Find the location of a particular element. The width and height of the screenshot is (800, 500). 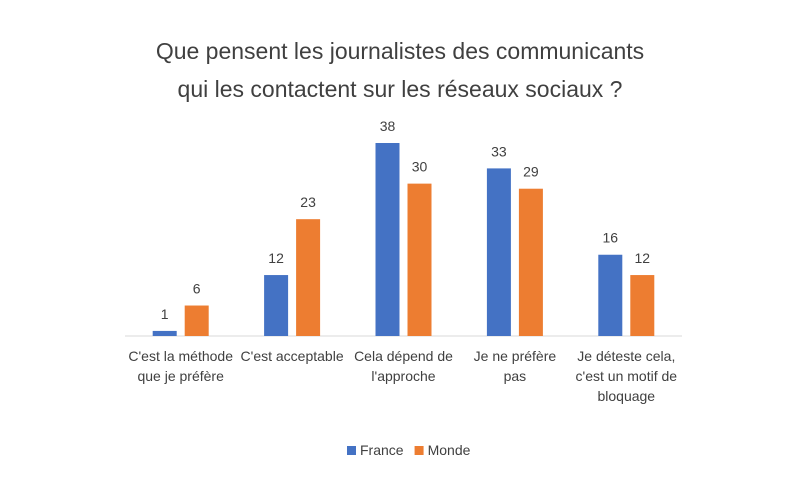

data-label: 6 is located at coordinates (197, 289).